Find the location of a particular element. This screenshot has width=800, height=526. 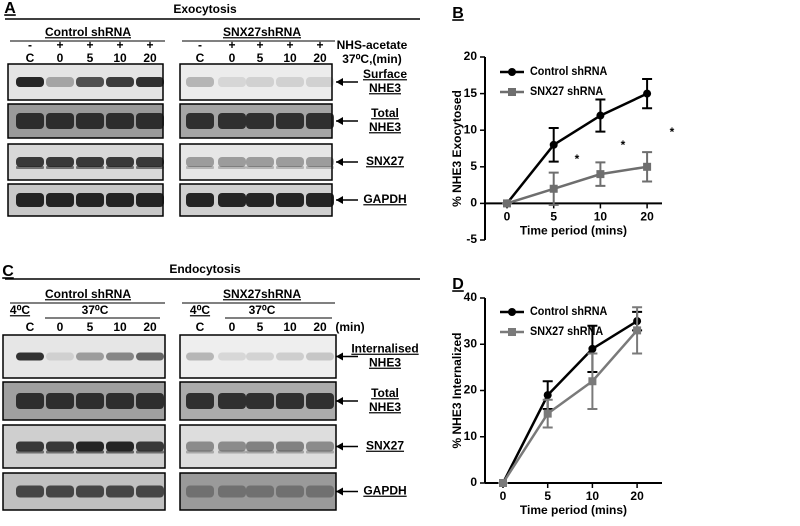

panel-label: B is located at coordinates (458, 13).